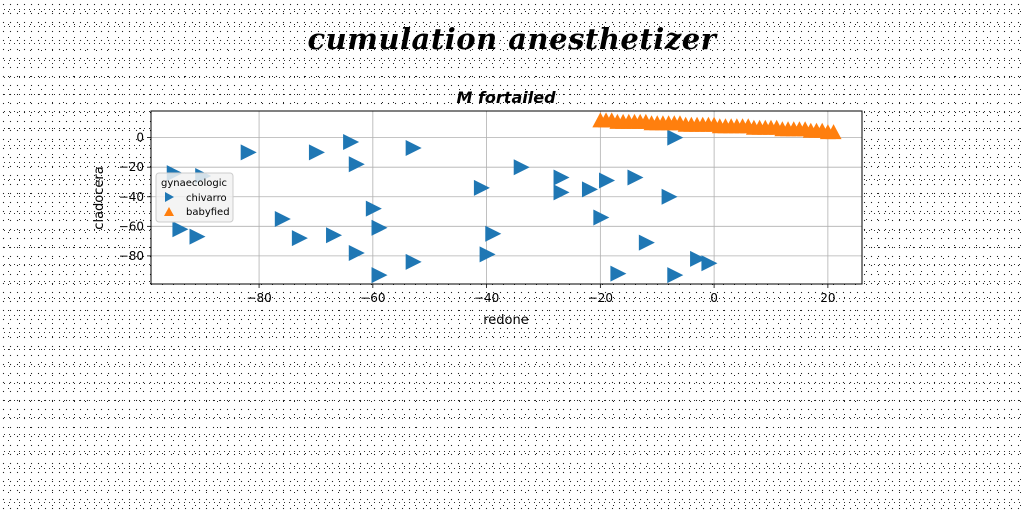  What do you see at coordinates (717, 126) in the screenshot?
I see `series-babyfied` at bounding box center [717, 126].